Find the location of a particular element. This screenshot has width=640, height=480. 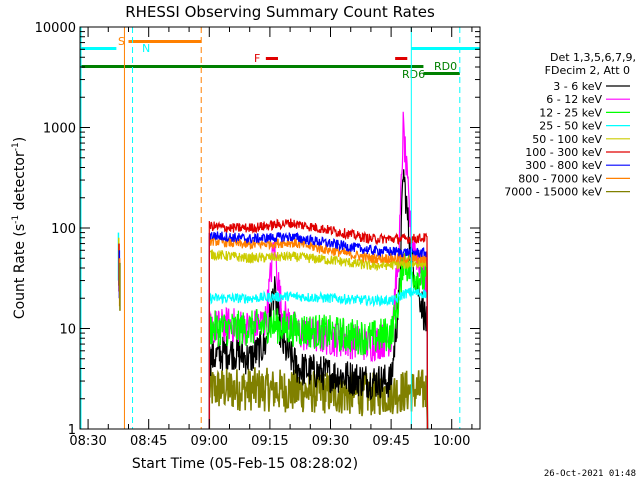

y-tick-label: 10 is located at coordinates (67, 330).